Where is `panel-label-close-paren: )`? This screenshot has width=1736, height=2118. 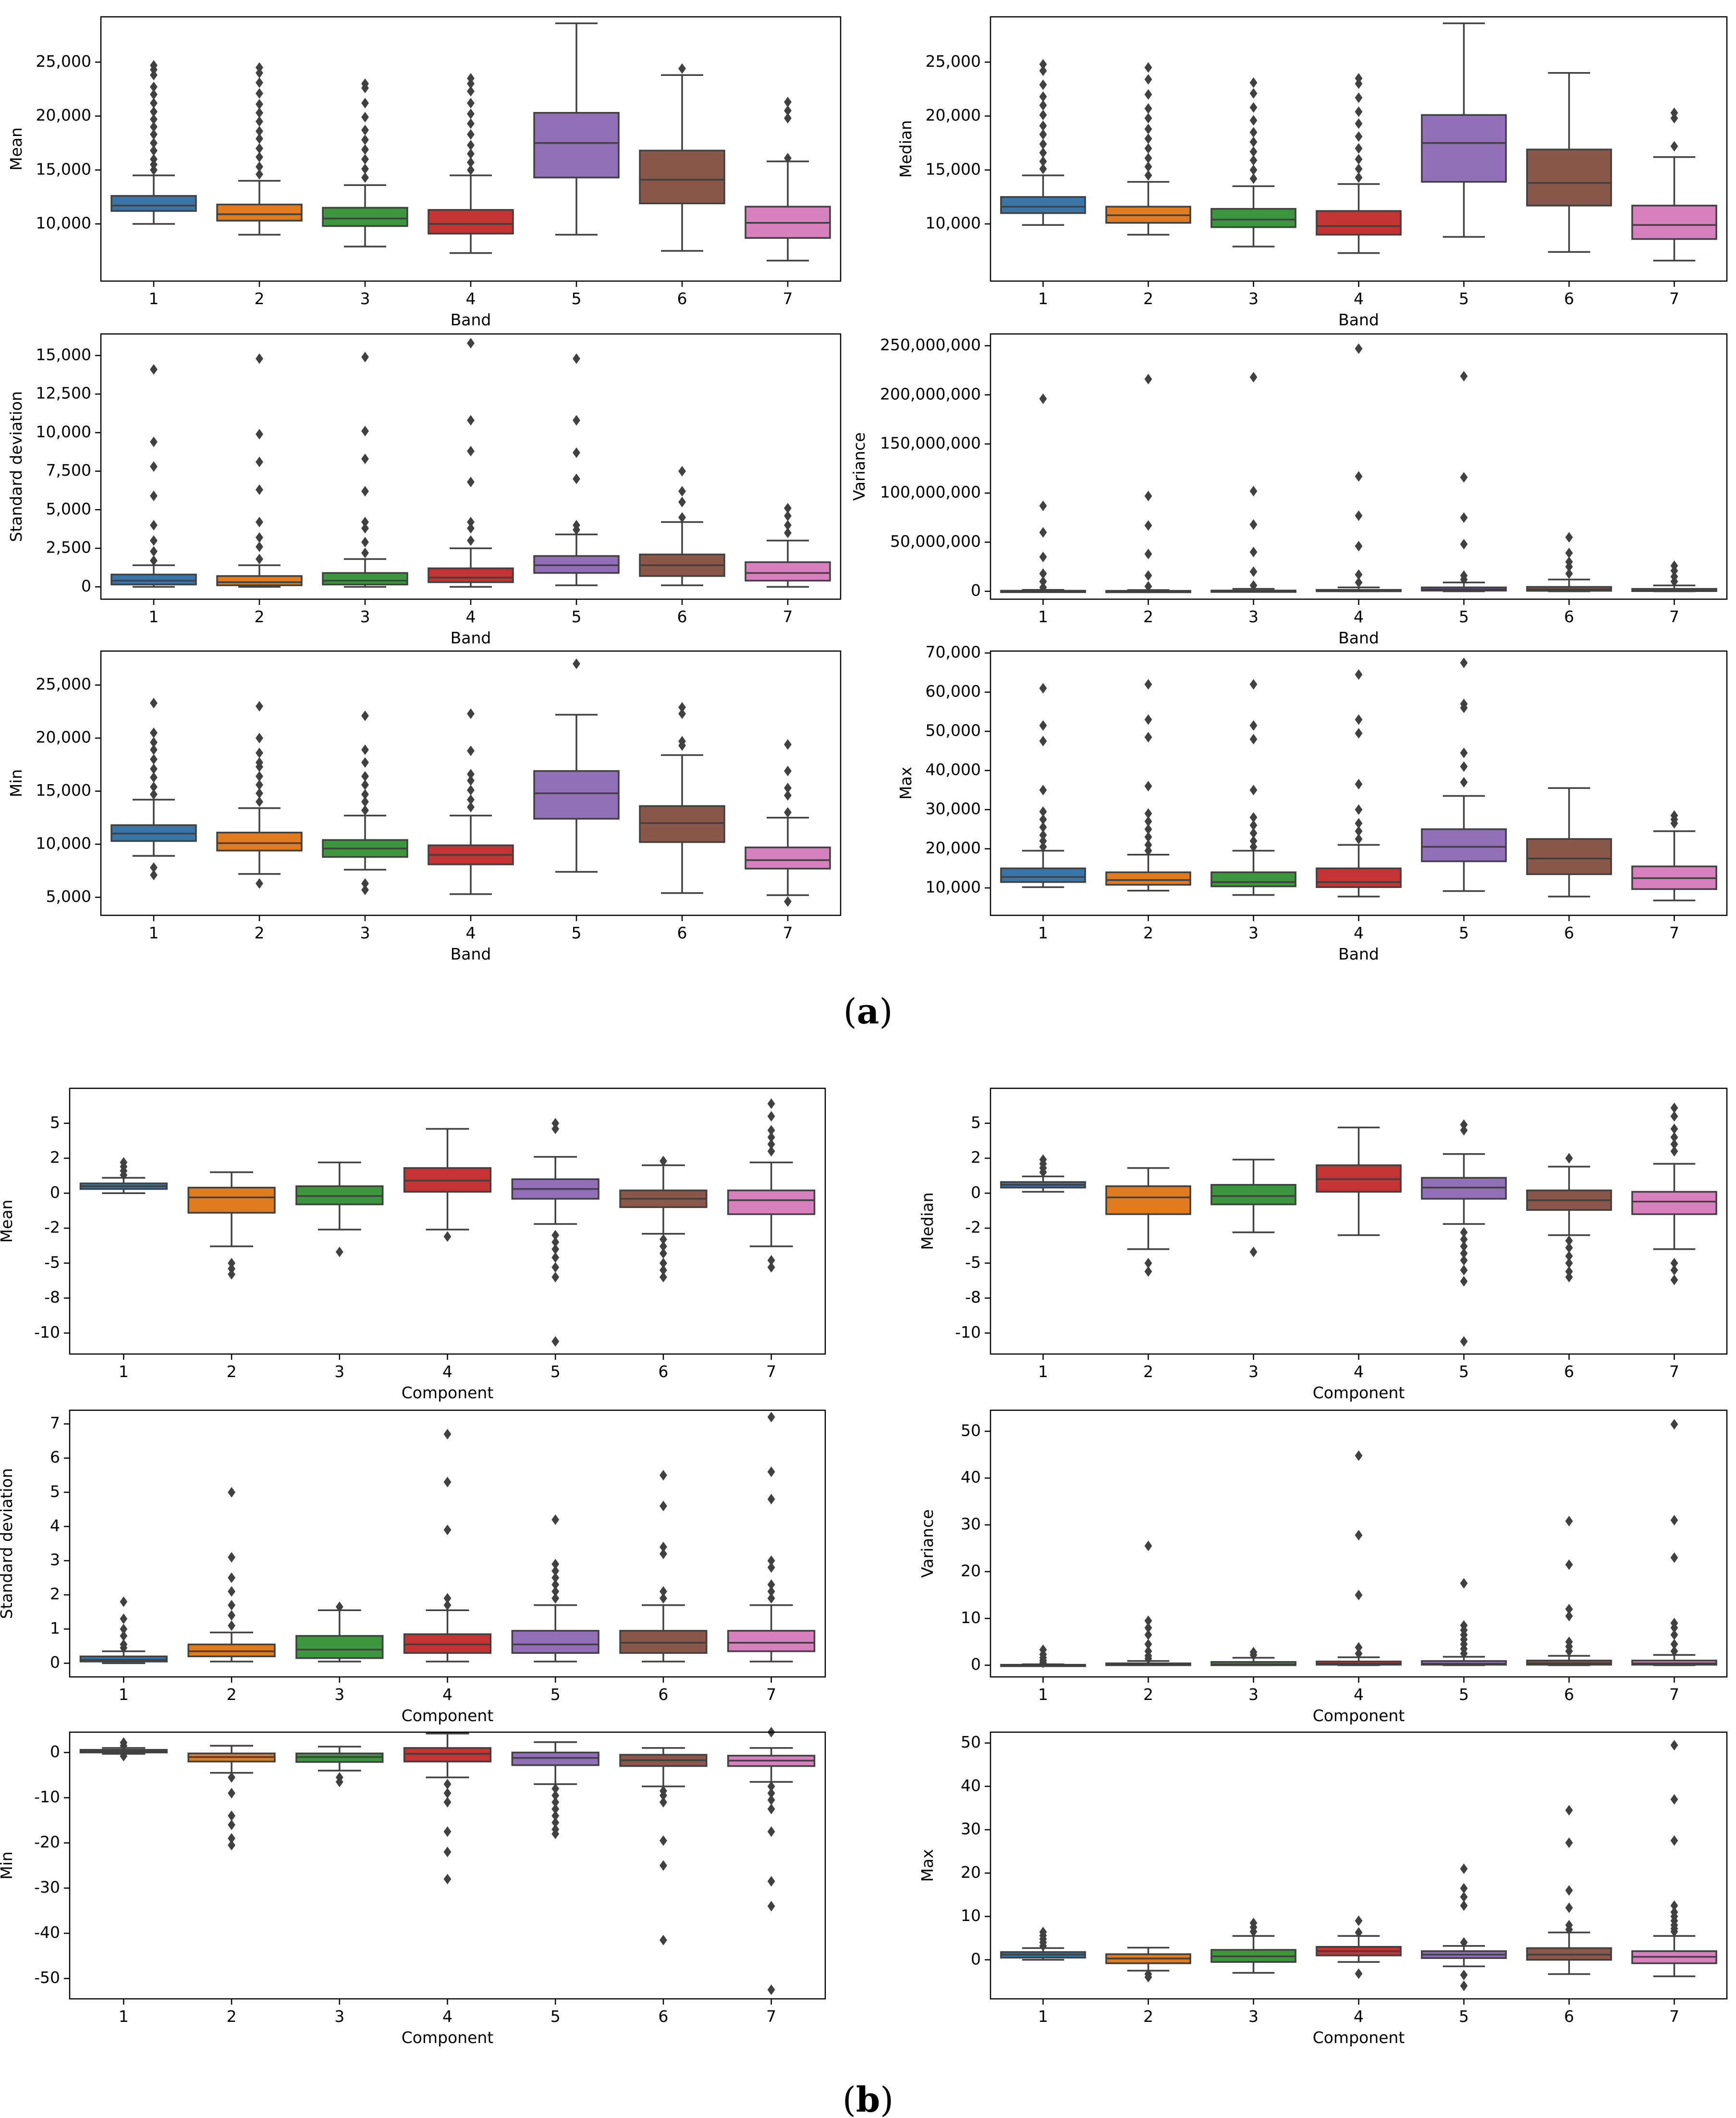 panel-label-close-paren: ) is located at coordinates (885, 1011).